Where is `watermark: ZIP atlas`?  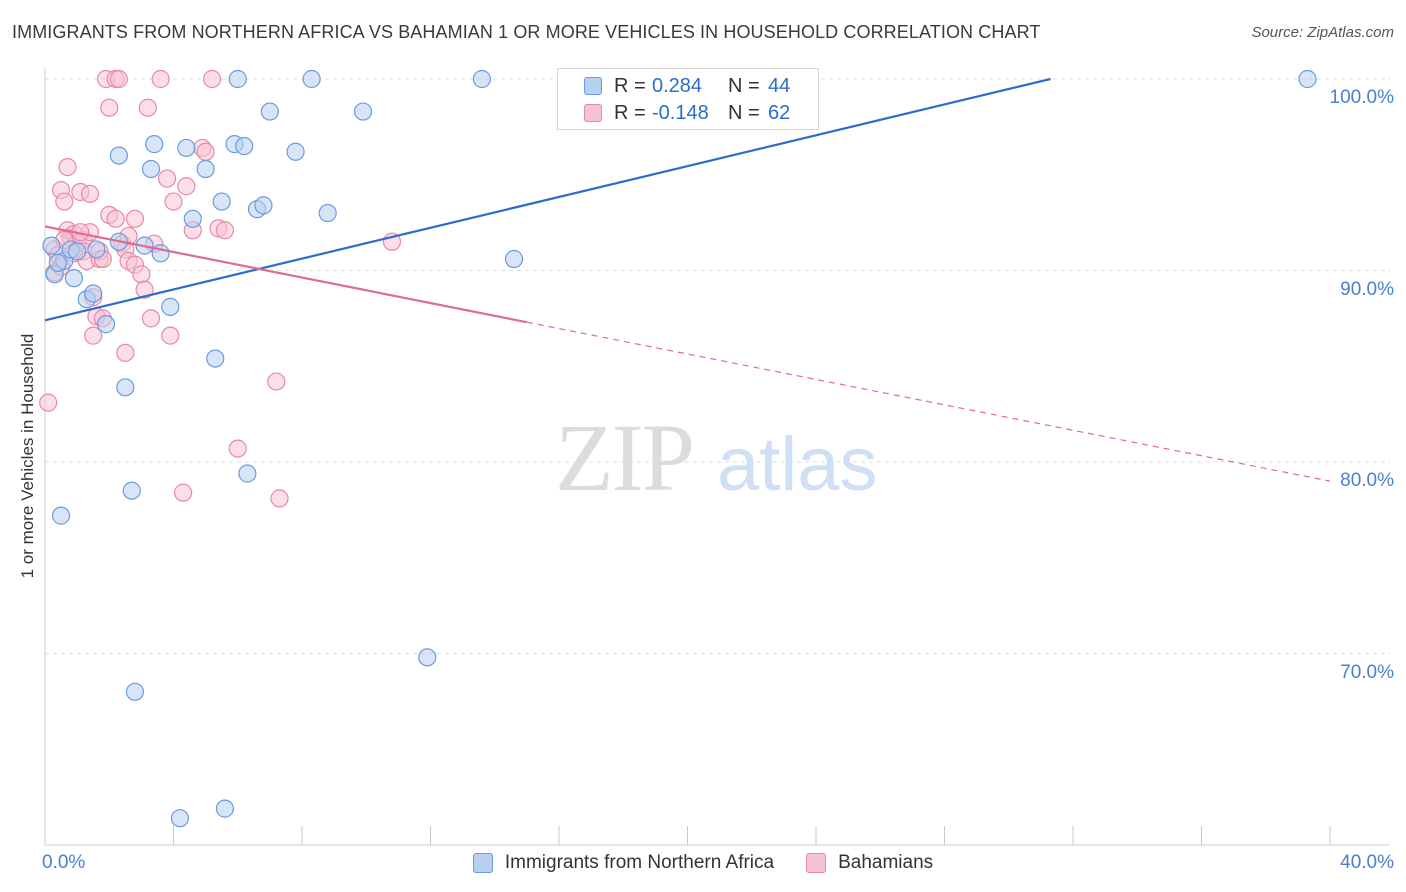
watermark: ZIP atlas is located at coordinates (716, 457).